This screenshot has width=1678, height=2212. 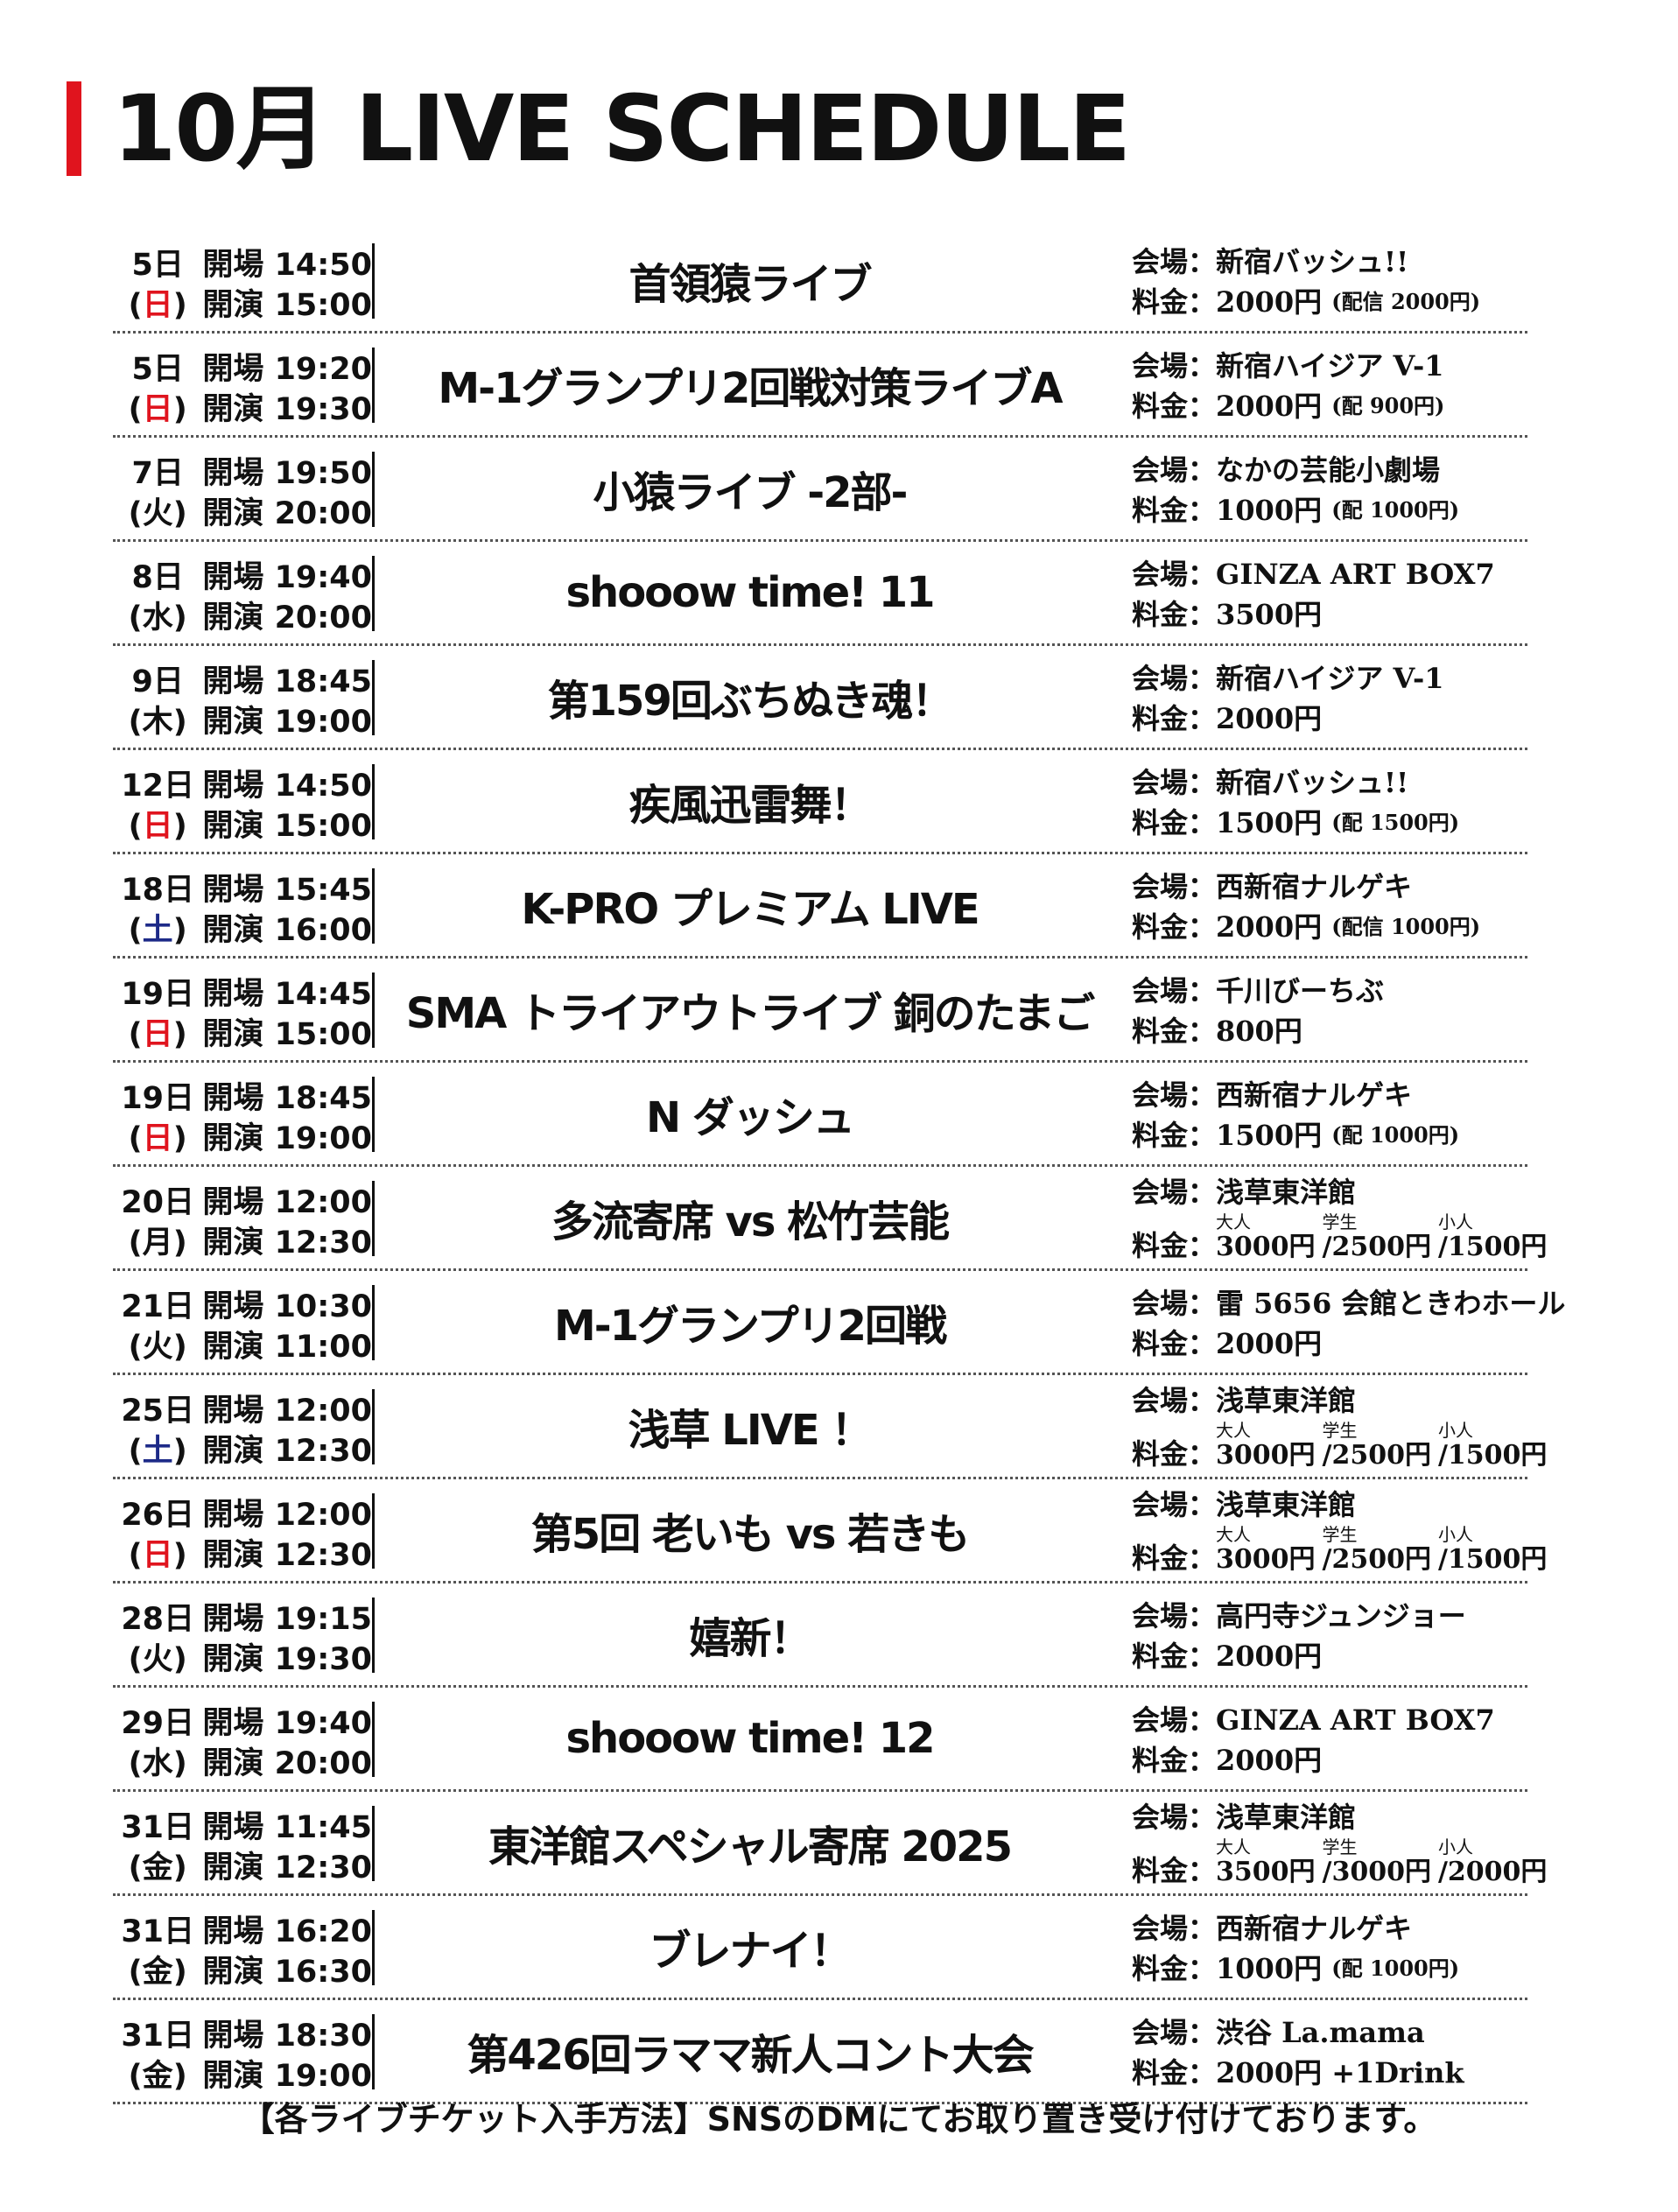 What do you see at coordinates (157, 306) in the screenshot?
I see `day-of-week: 日` at bounding box center [157, 306].